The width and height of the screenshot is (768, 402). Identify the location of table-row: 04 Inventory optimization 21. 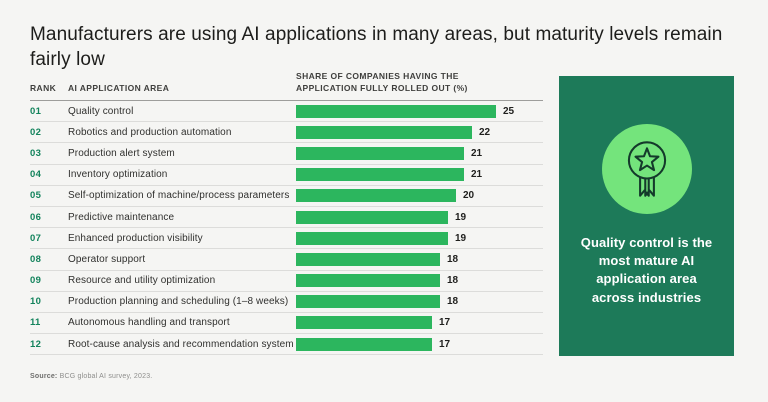
(286, 175).